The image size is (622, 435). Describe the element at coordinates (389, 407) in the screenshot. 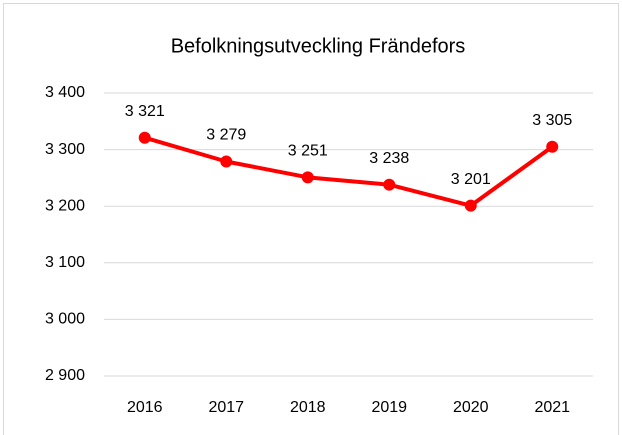

I see `x-tick-label: 2019` at that location.